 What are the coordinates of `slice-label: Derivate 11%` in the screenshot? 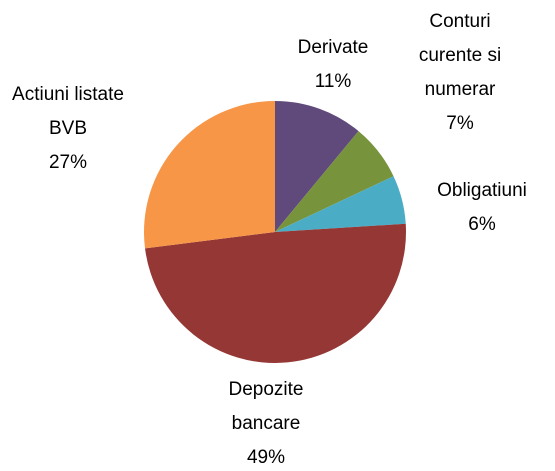 It's located at (333, 65).